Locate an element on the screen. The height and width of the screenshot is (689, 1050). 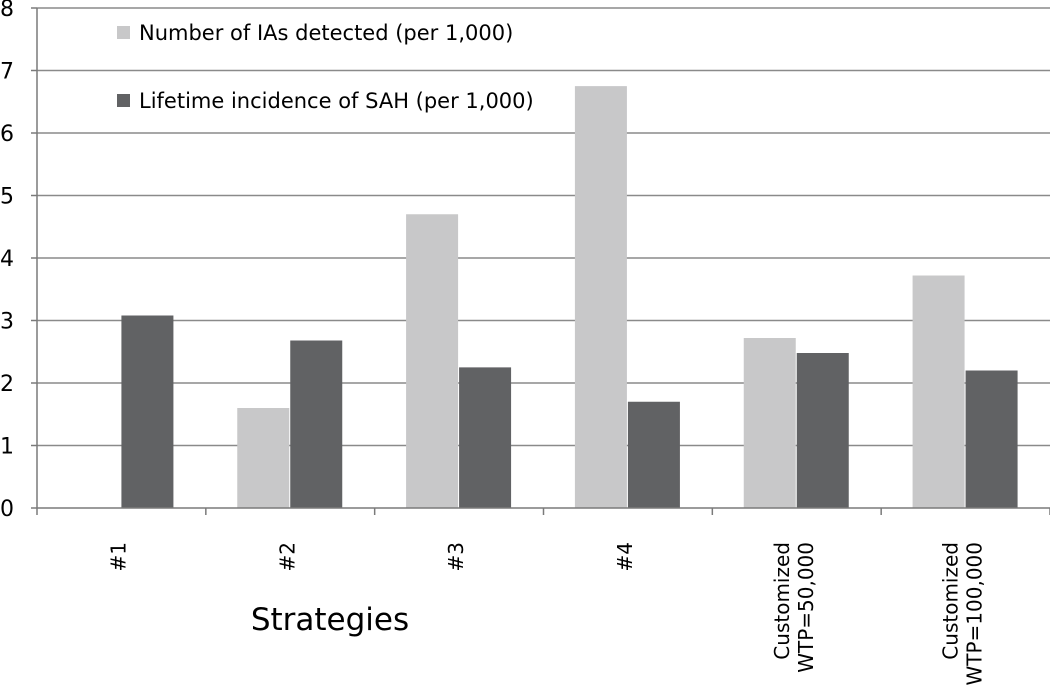
y-tick-label: 0 is located at coordinates (7, 509).